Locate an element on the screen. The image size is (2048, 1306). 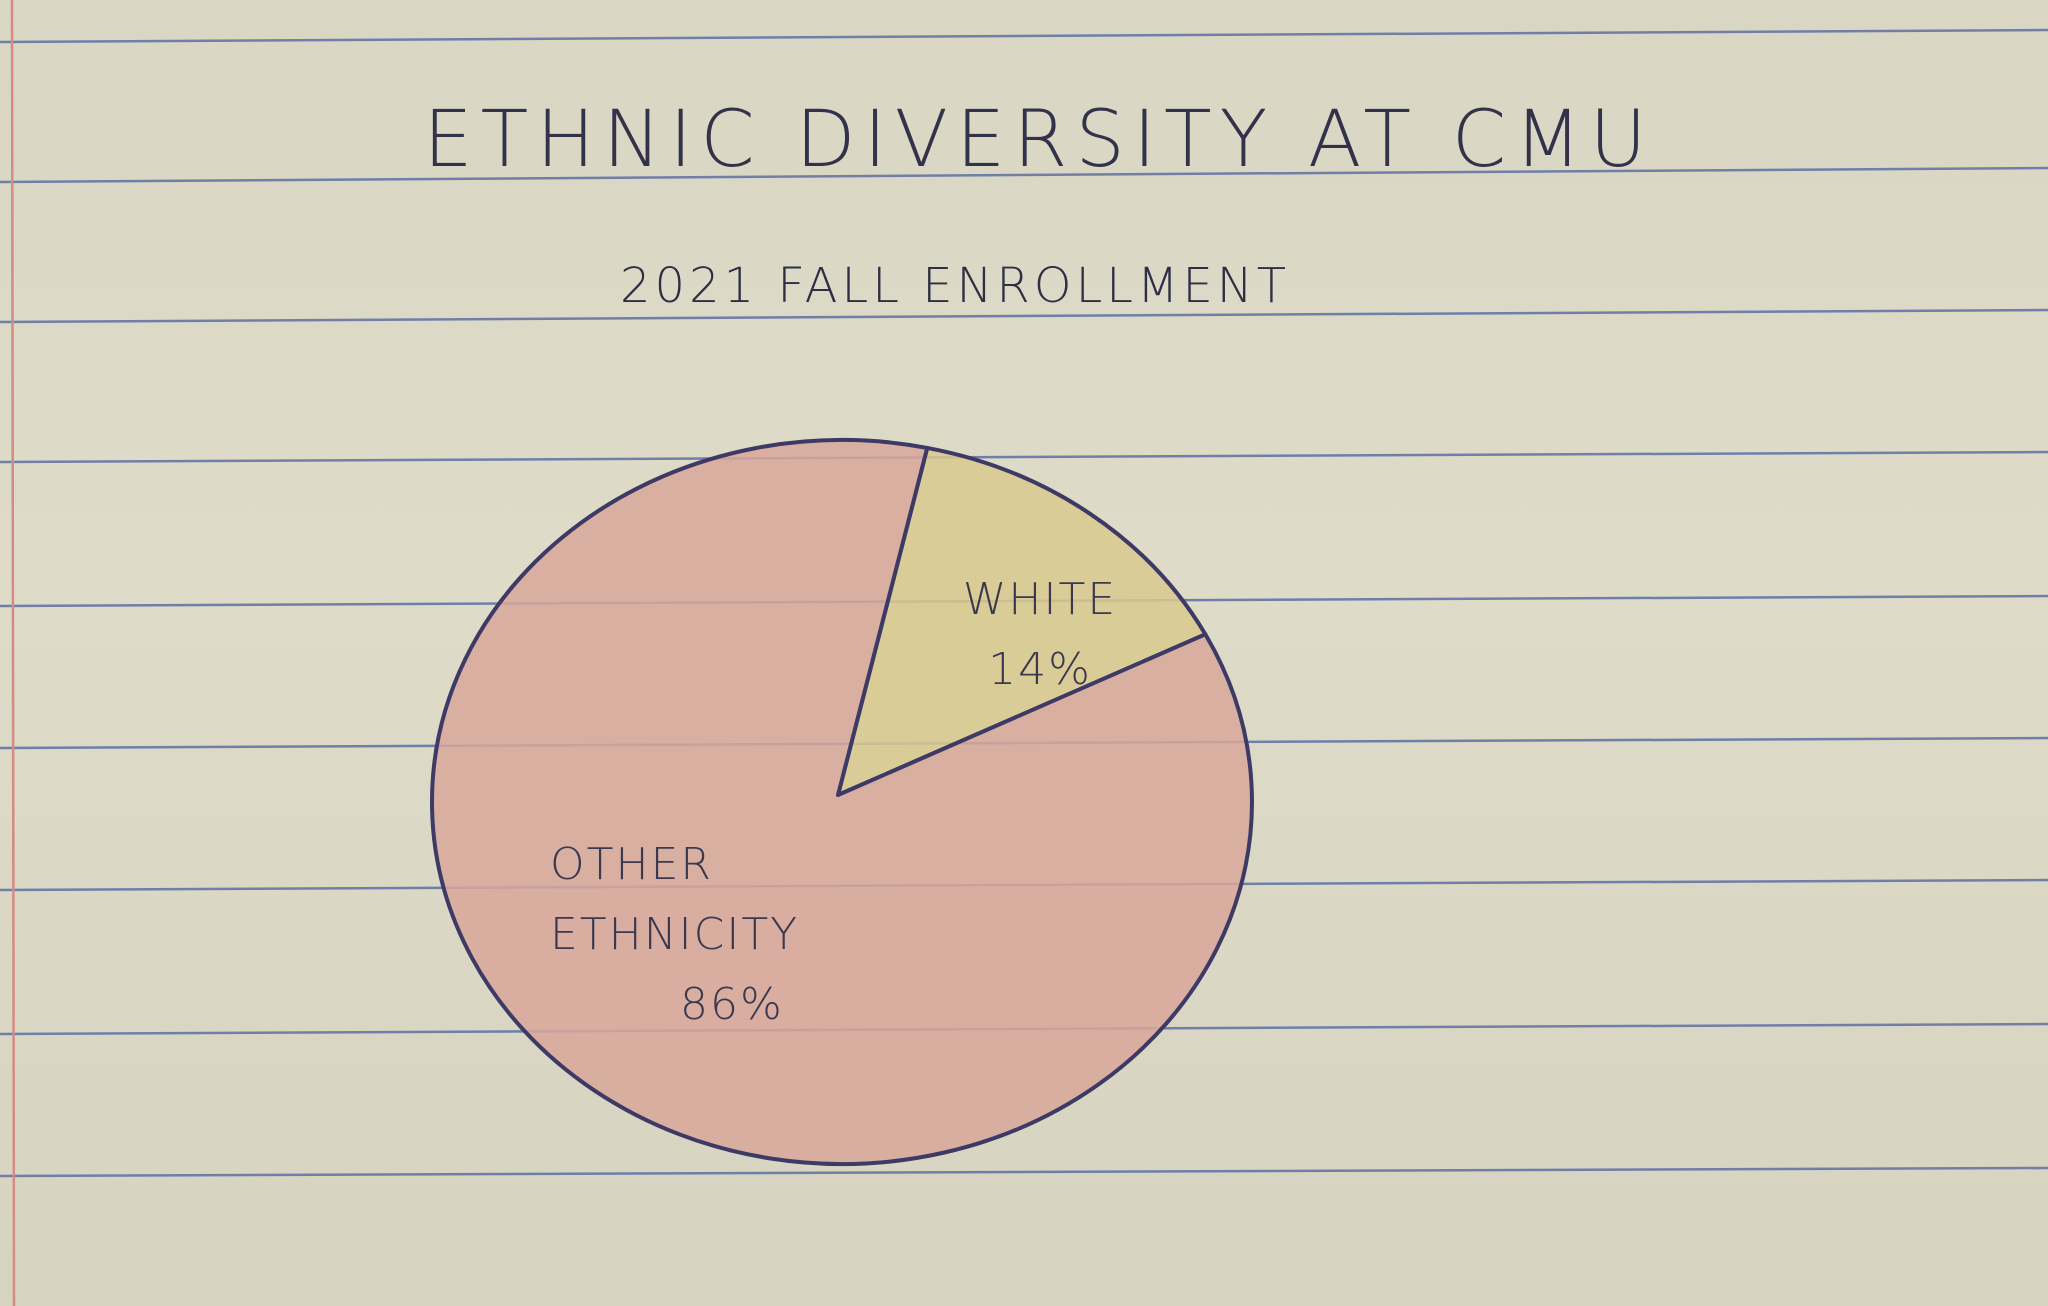
slice-value-other: 86% is located at coordinates (732, 1004).